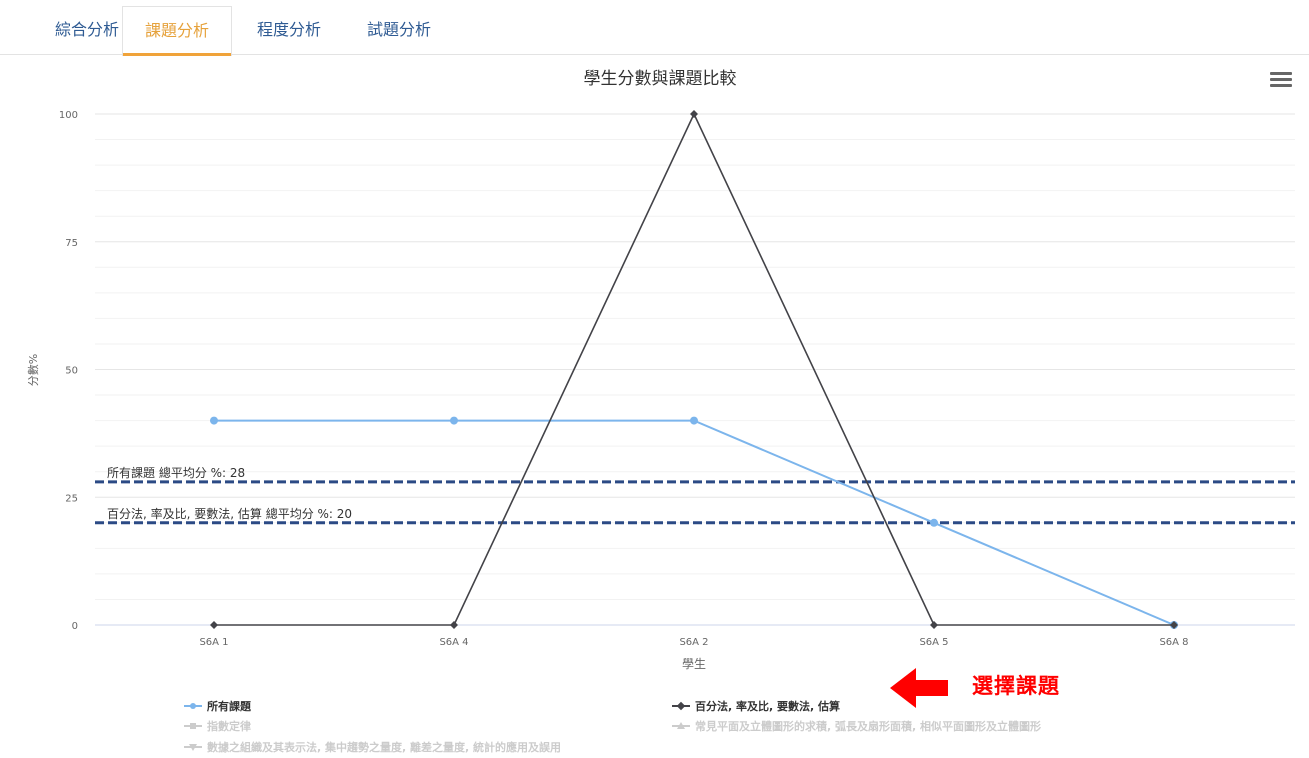 The image size is (1309, 758). I want to click on triangle-down-marker-icon, so click(193, 747).